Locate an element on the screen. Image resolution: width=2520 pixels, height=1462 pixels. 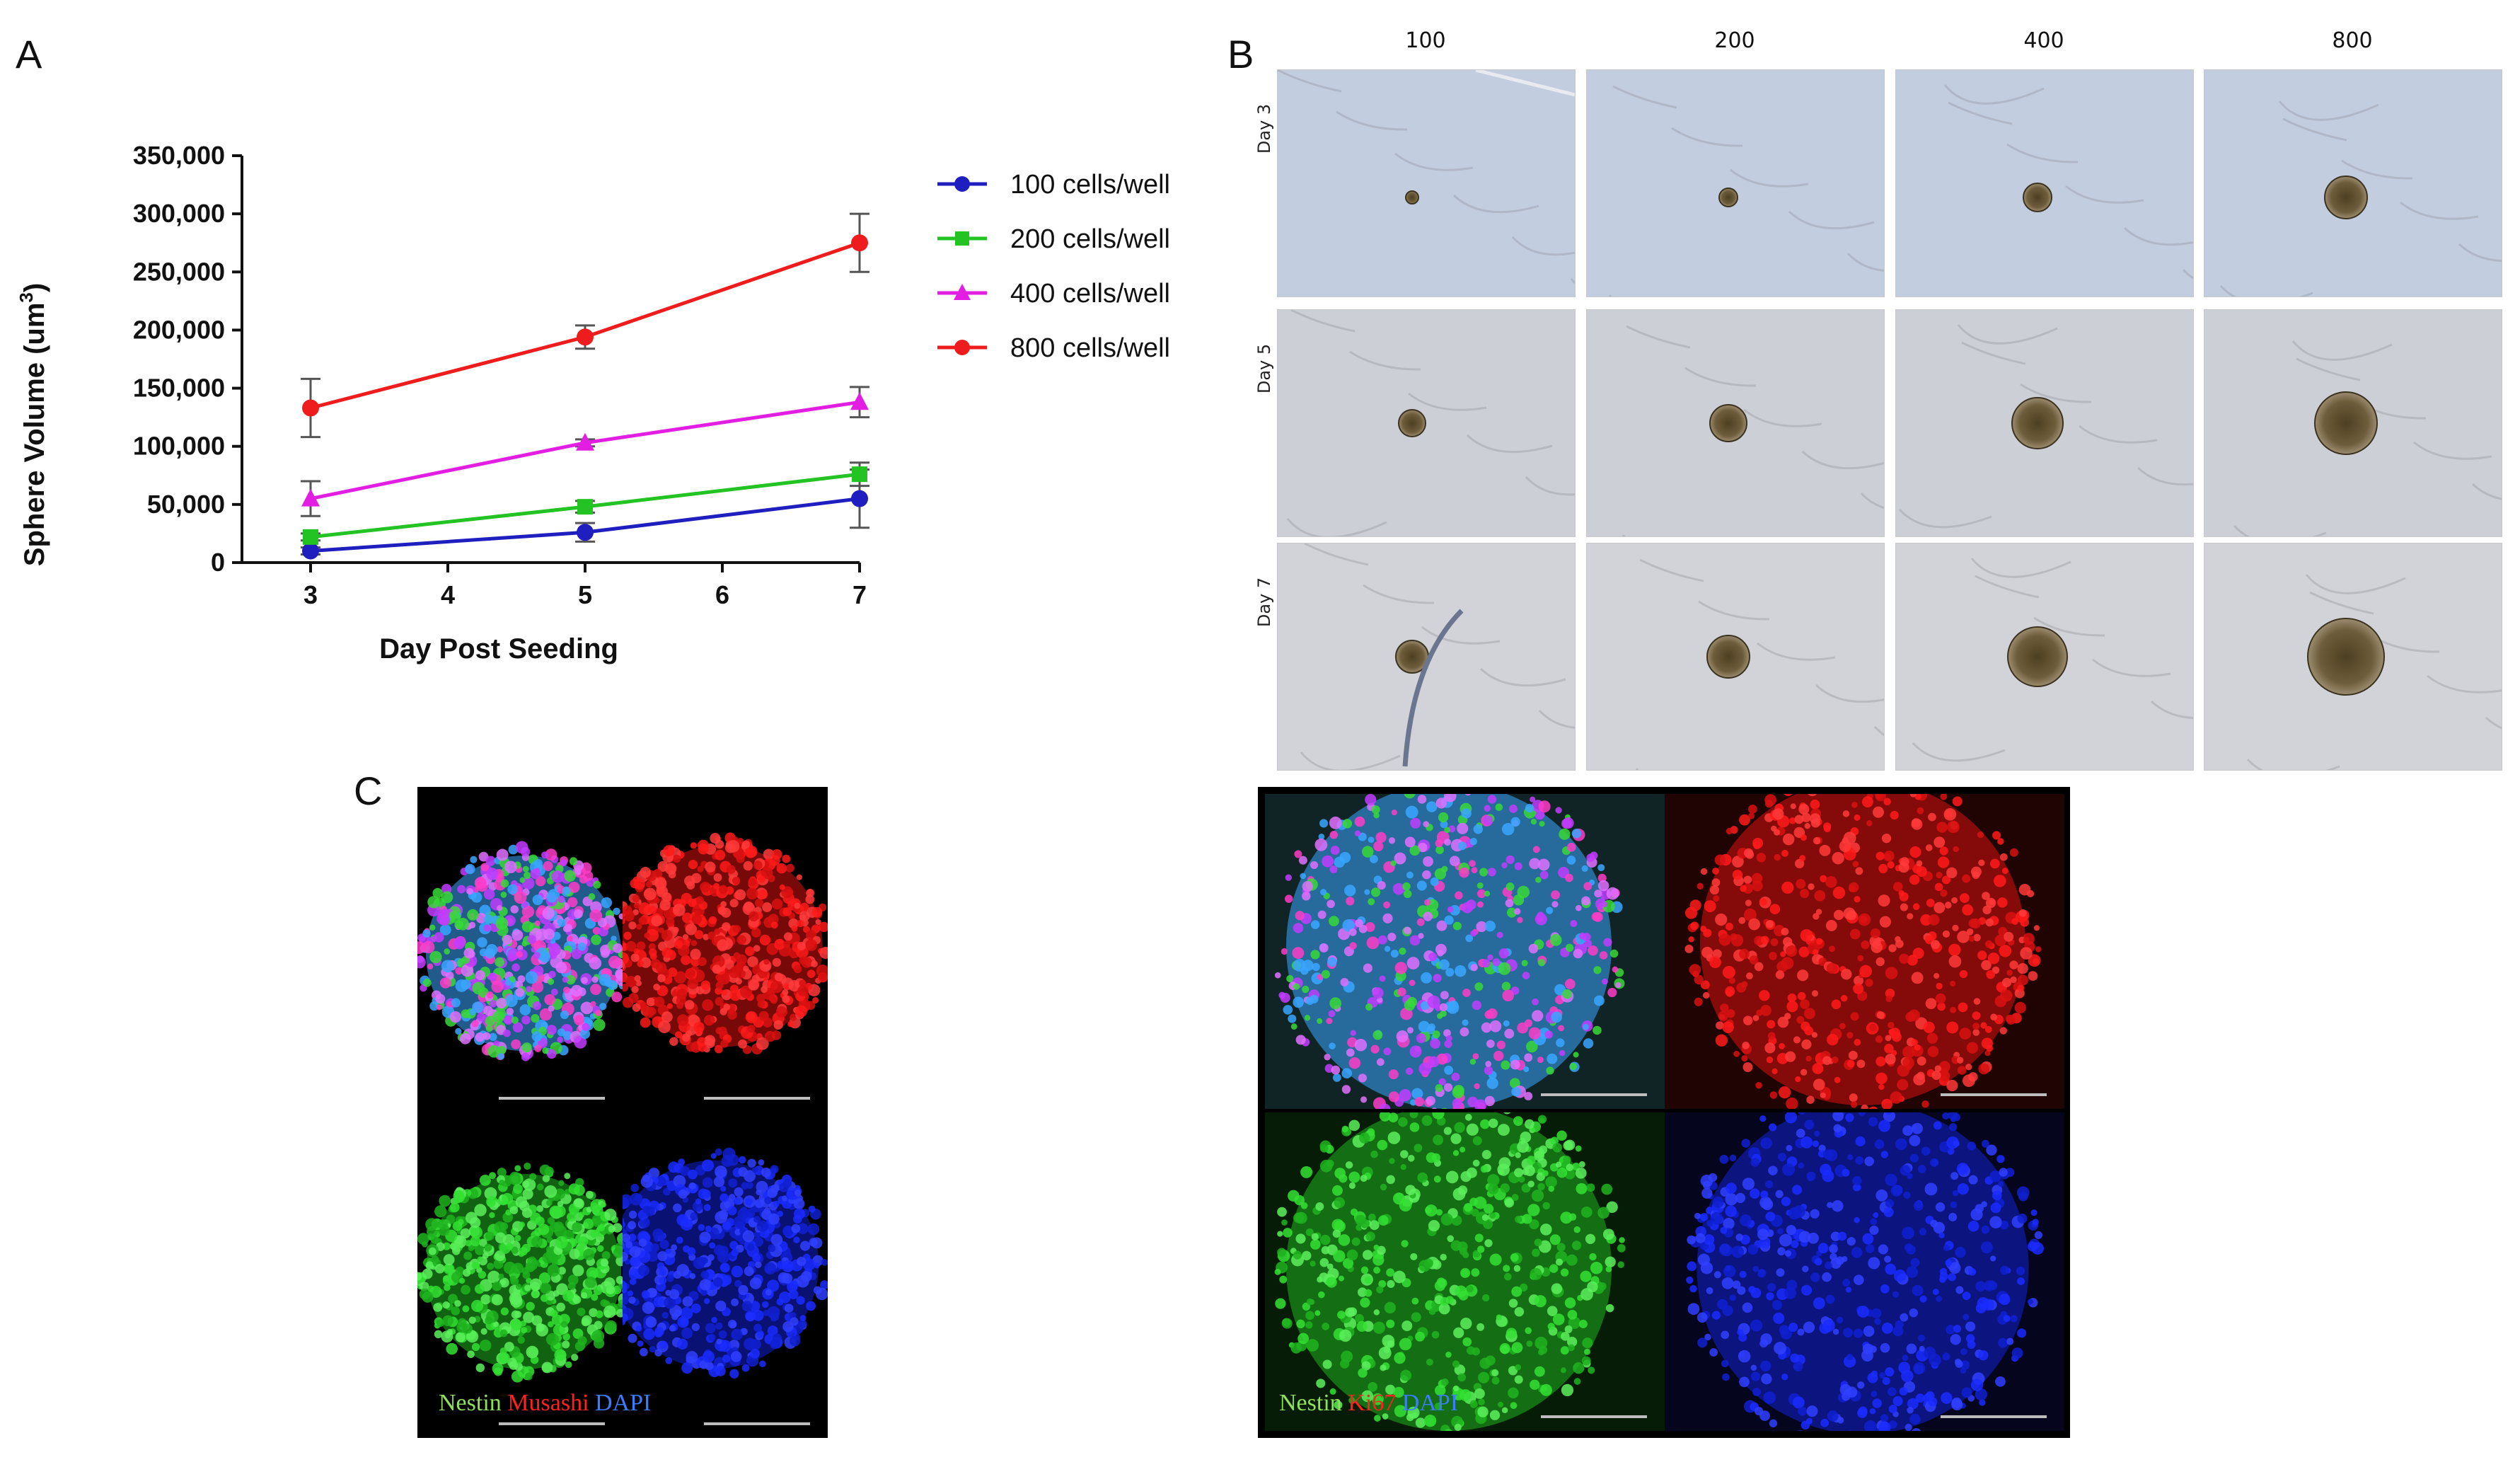
fluorescence-channel-merge is located at coordinates (522, 949).